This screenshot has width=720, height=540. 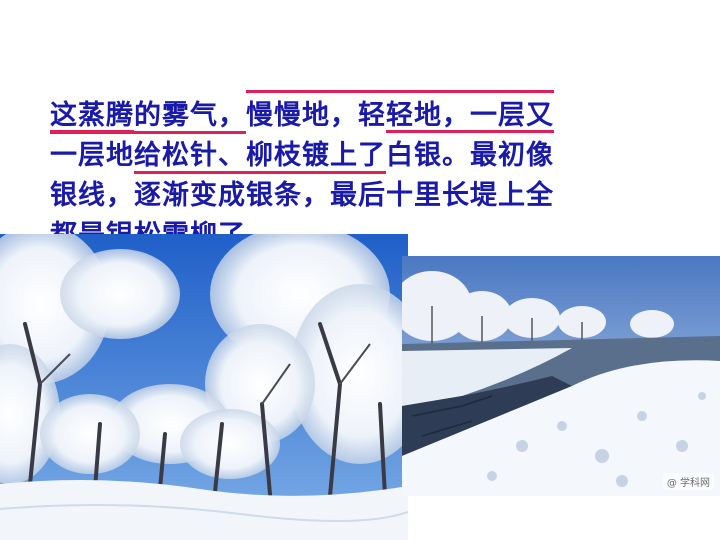 I want to click on highlighted-phrase: 慢慢地，轻轻地，, so click(x=358, y=113).